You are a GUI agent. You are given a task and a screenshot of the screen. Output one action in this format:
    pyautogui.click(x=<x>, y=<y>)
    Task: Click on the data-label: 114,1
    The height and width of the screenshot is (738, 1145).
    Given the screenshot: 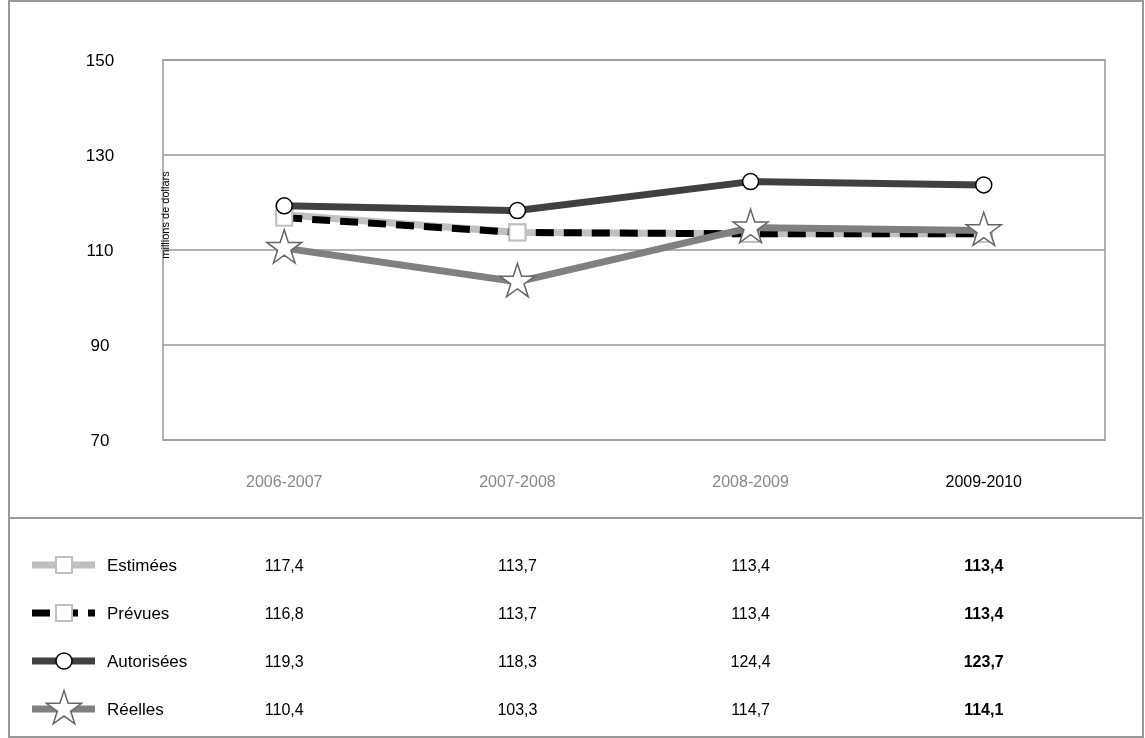 What is the action you would take?
    pyautogui.click(x=984, y=709)
    